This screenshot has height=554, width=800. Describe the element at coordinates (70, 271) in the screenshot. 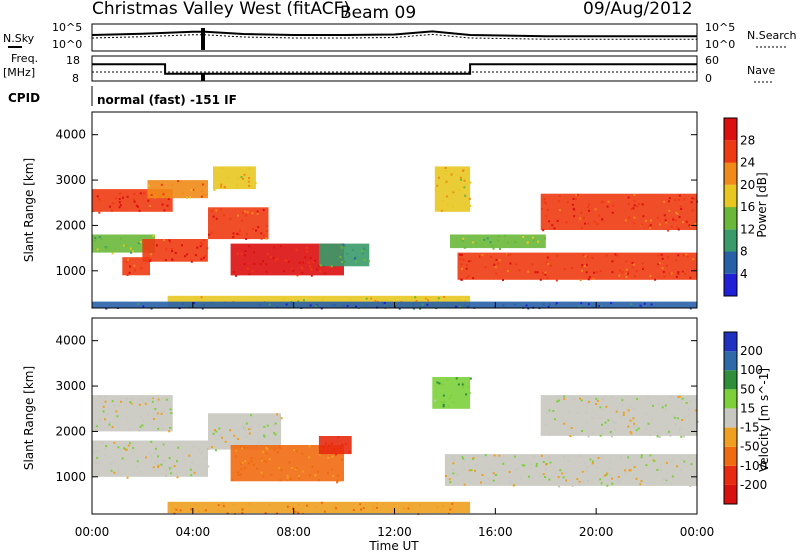

I see `power-ytick-label: 1000` at that location.